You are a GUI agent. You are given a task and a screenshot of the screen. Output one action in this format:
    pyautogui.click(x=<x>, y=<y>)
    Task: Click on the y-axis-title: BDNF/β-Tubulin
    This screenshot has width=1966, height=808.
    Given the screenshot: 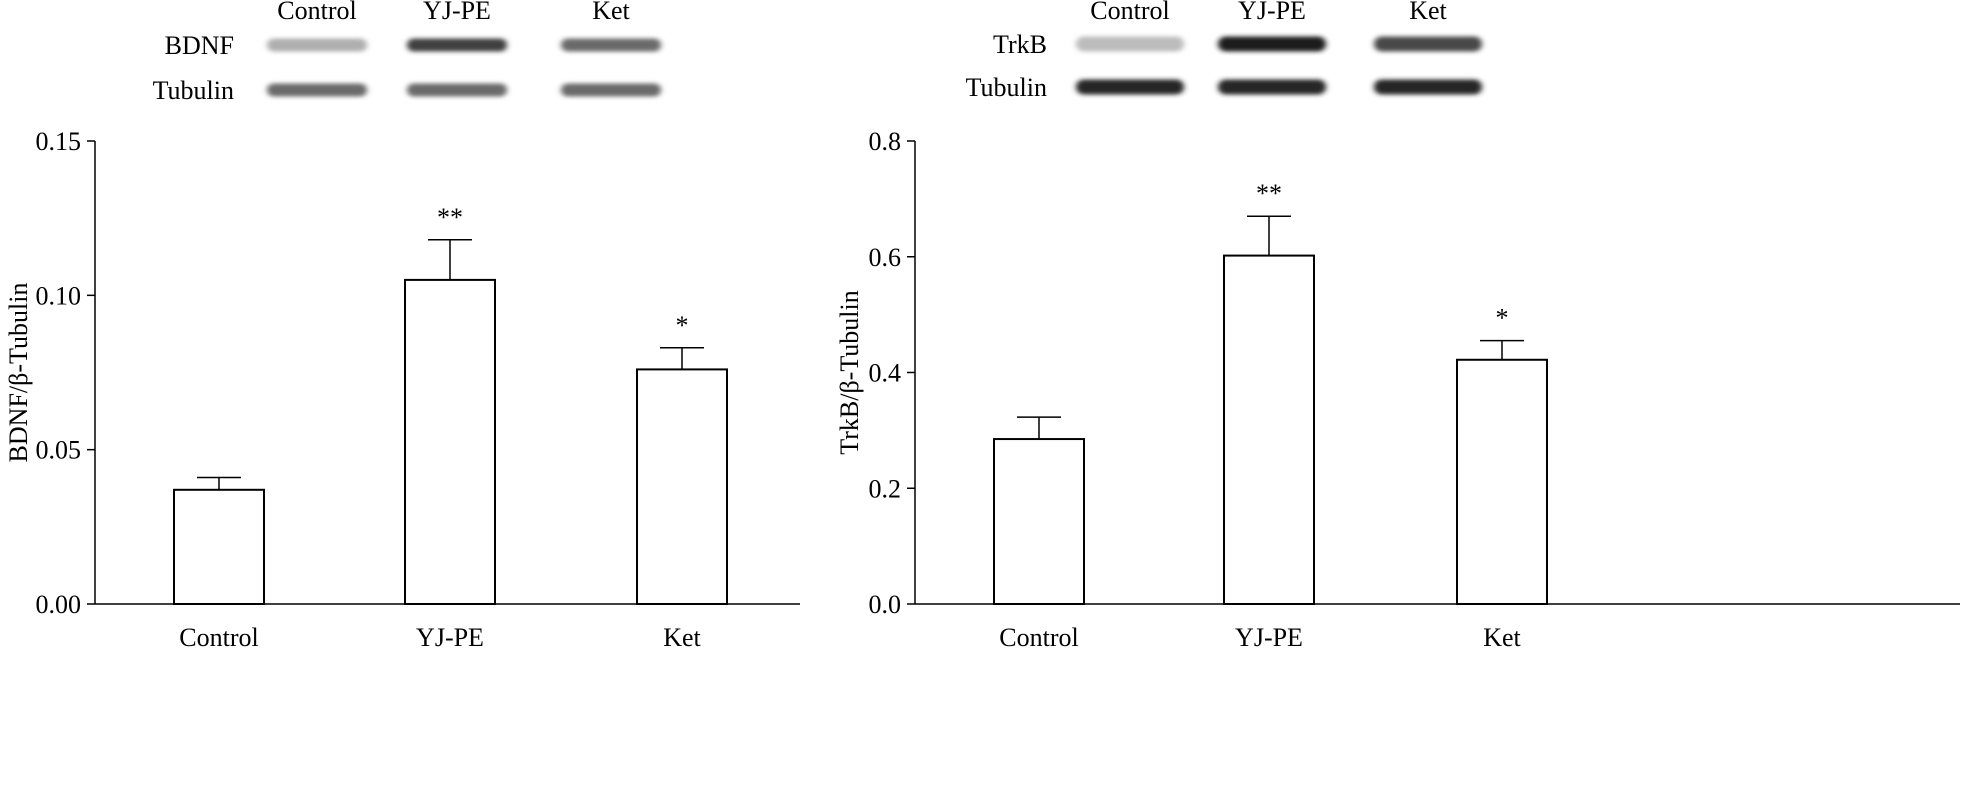 What is the action you would take?
    pyautogui.click(x=18, y=373)
    